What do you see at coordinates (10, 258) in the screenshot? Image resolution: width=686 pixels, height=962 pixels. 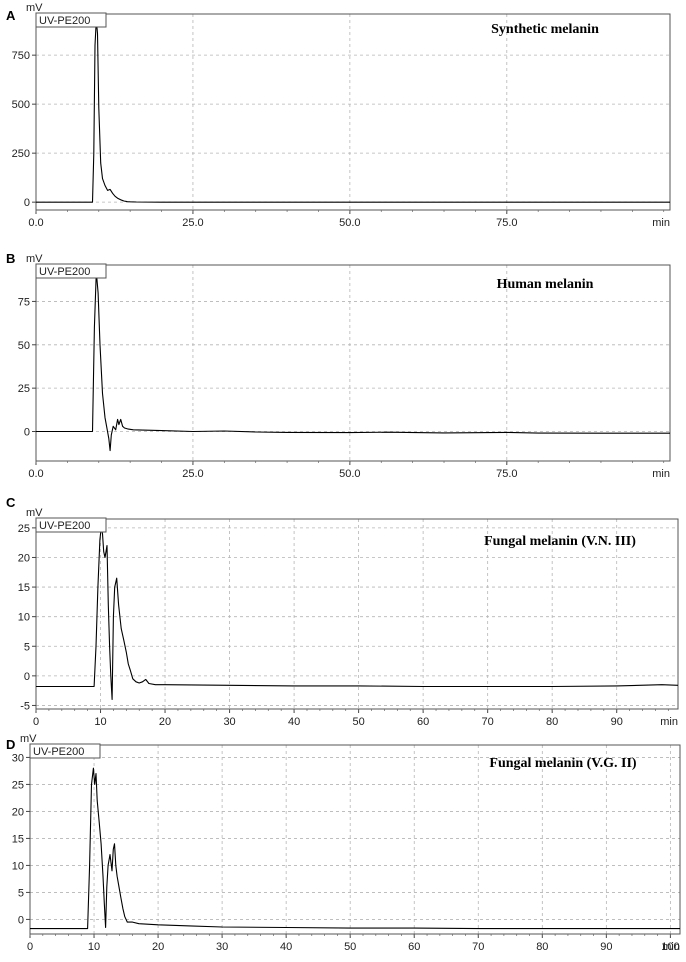 I see `panel-label: B` at bounding box center [10, 258].